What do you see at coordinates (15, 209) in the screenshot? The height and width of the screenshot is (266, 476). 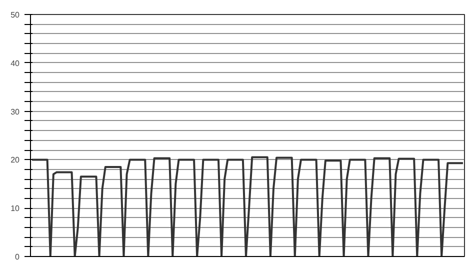 I see `y-tick-label: 10` at bounding box center [15, 209].